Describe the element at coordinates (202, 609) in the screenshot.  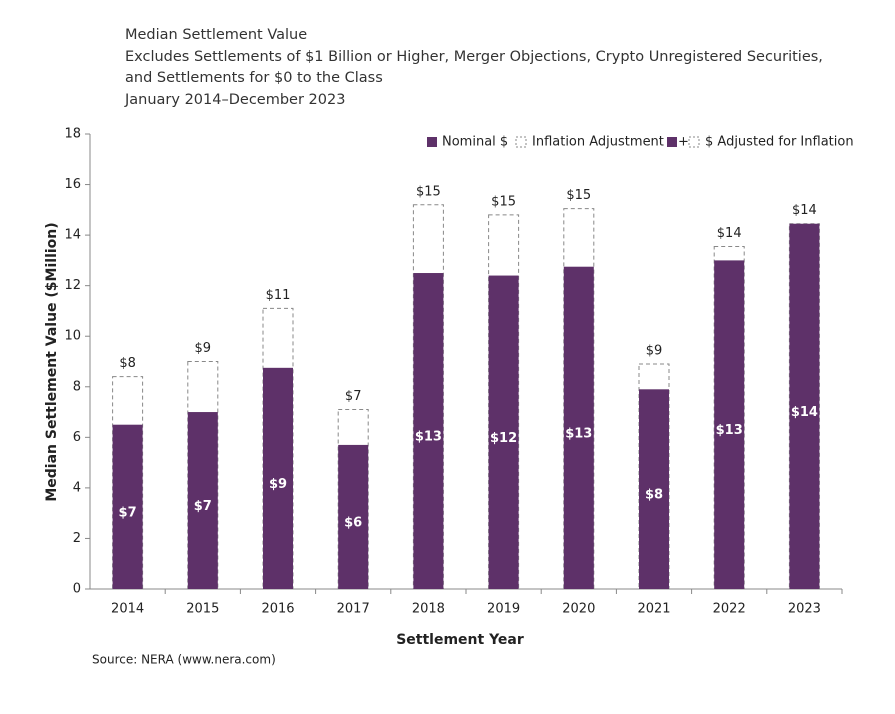
I see `x-tick-label: 2015` at that location.